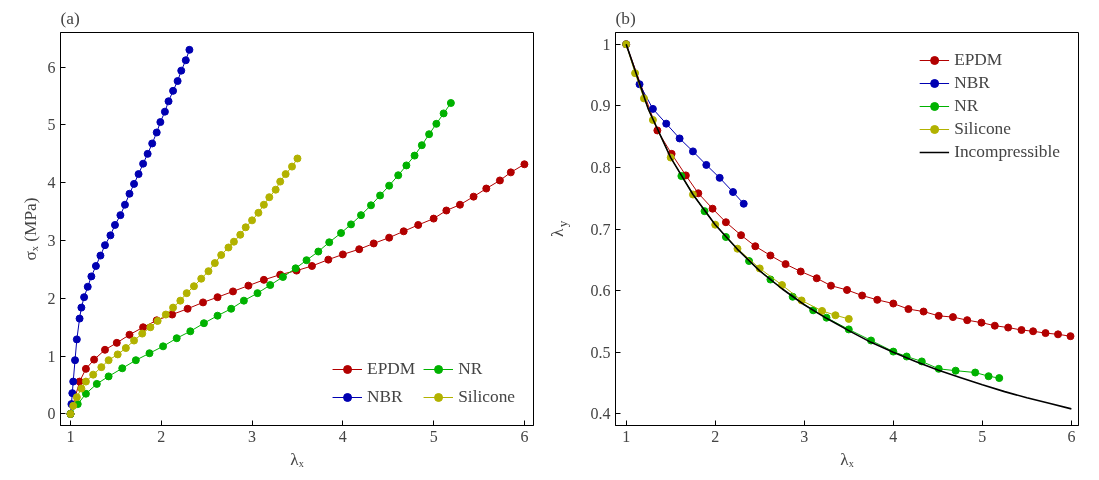 The width and height of the screenshot is (1099, 480). I want to click on y-tick-label: 3, so click(51, 241).